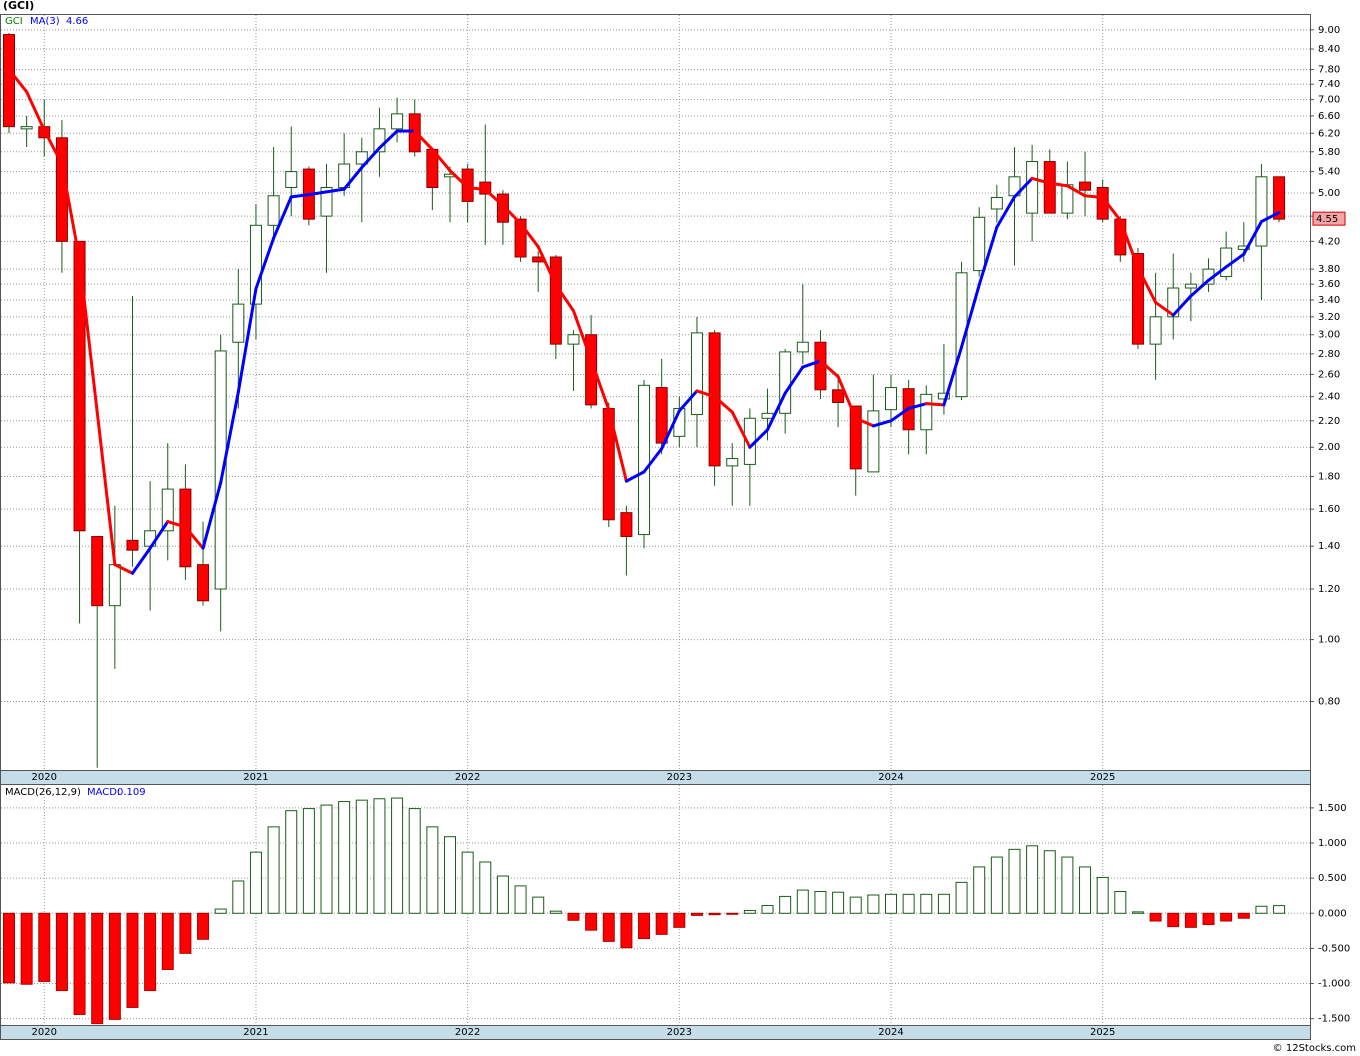  What do you see at coordinates (679, 777) in the screenshot?
I see `x-tick-label: 2023` at bounding box center [679, 777].